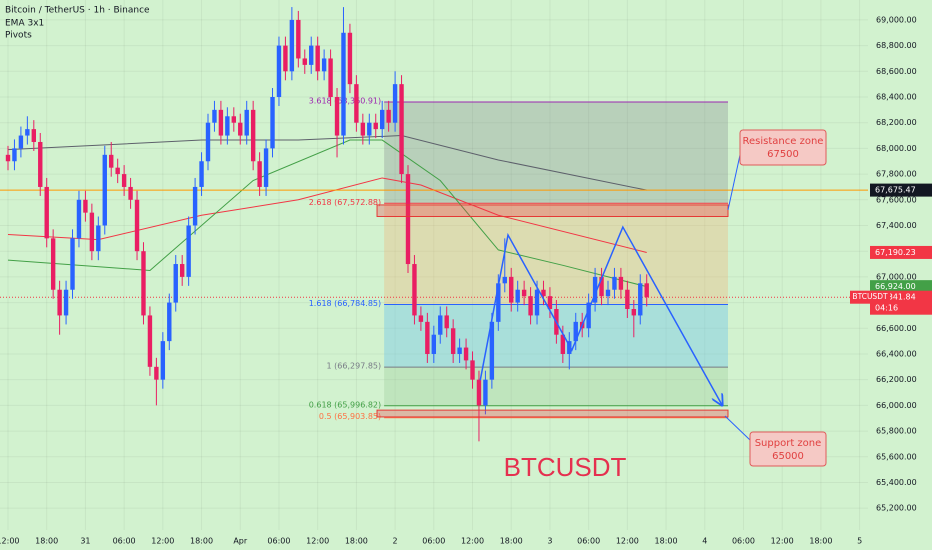 This screenshot has width=932, height=550. Describe the element at coordinates (896, 431) in the screenshot. I see `y-tick-label: 65,800.00` at that location.